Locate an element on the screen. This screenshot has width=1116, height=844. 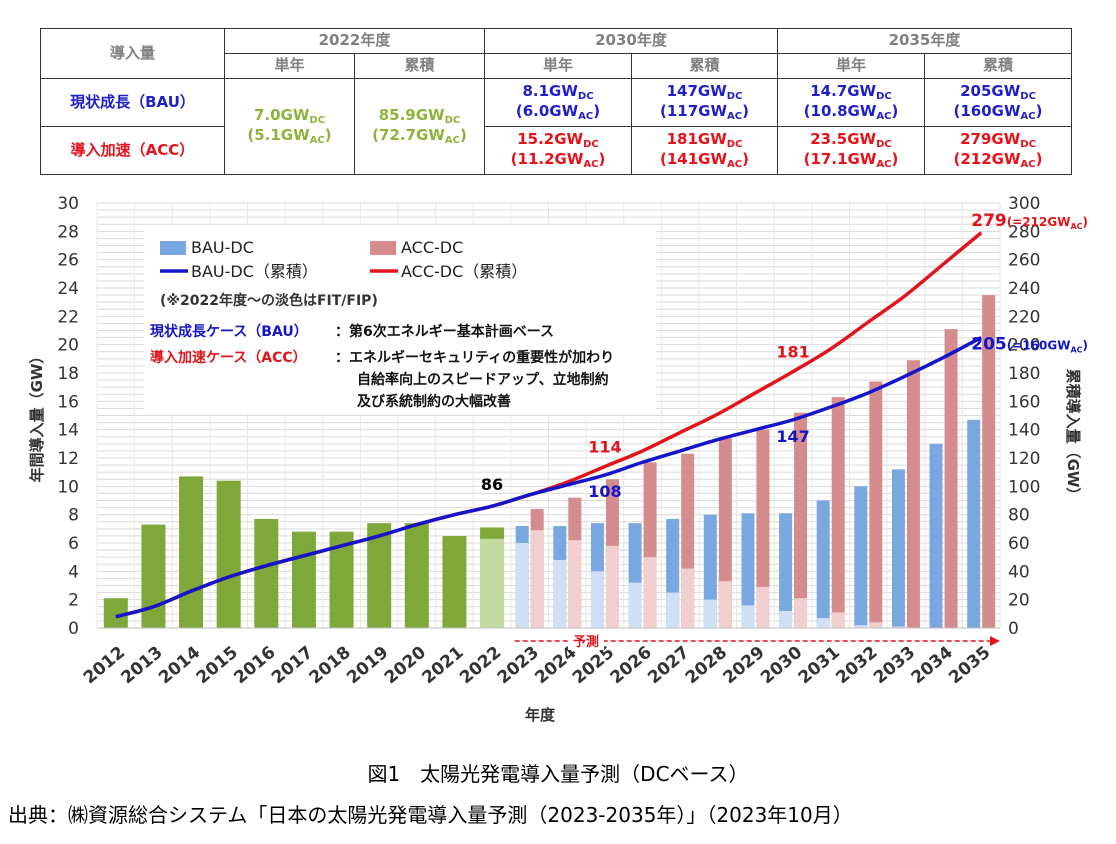
cell-2022-single: 7.0GWDC (5.1GWAC) is located at coordinates (289, 126).